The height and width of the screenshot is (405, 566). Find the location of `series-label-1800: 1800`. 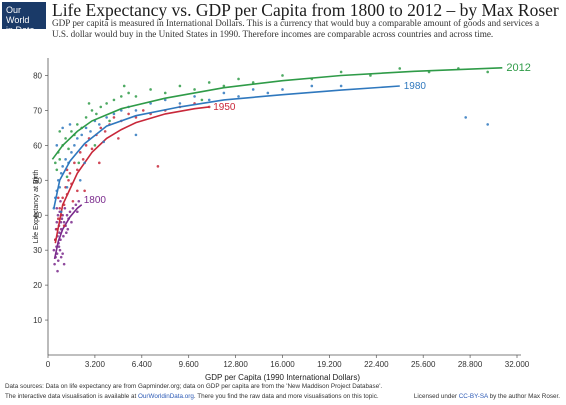

series-label-1800: 1800 is located at coordinates (95, 200).